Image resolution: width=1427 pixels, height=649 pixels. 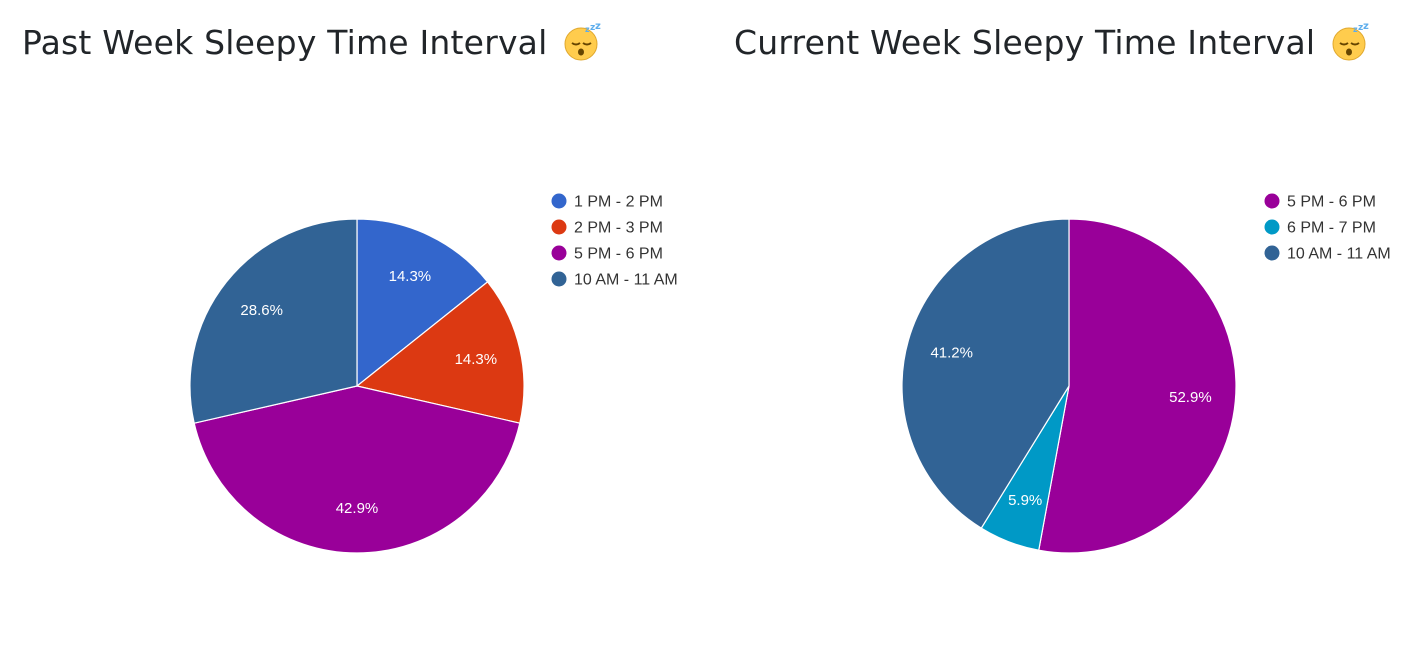 I want to click on legend-item: 6 PM - 7 PM, so click(x=1320, y=228).